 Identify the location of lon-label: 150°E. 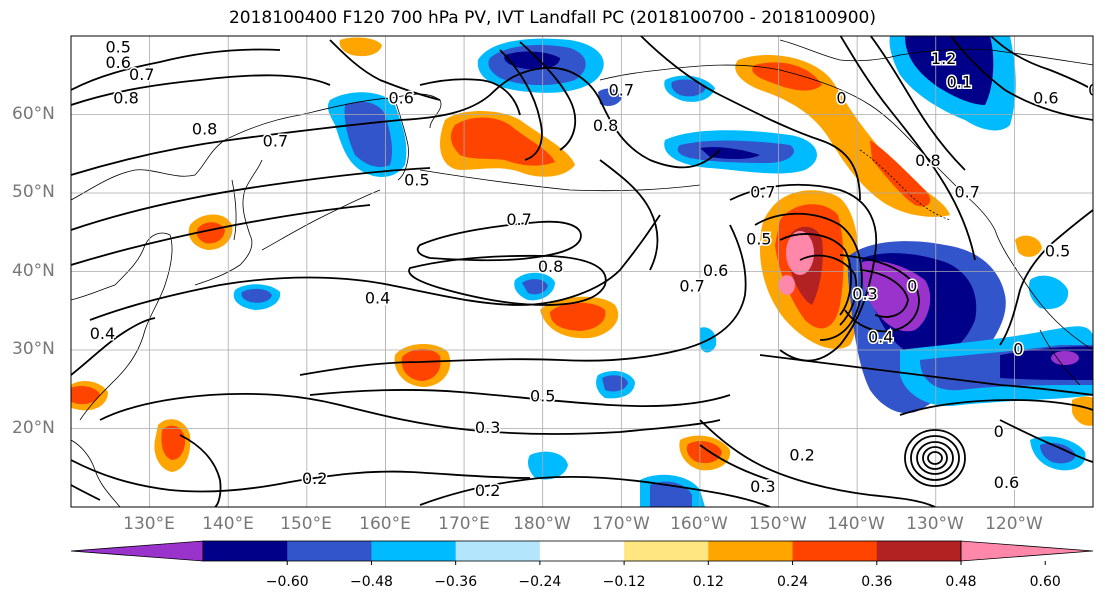
(306, 524).